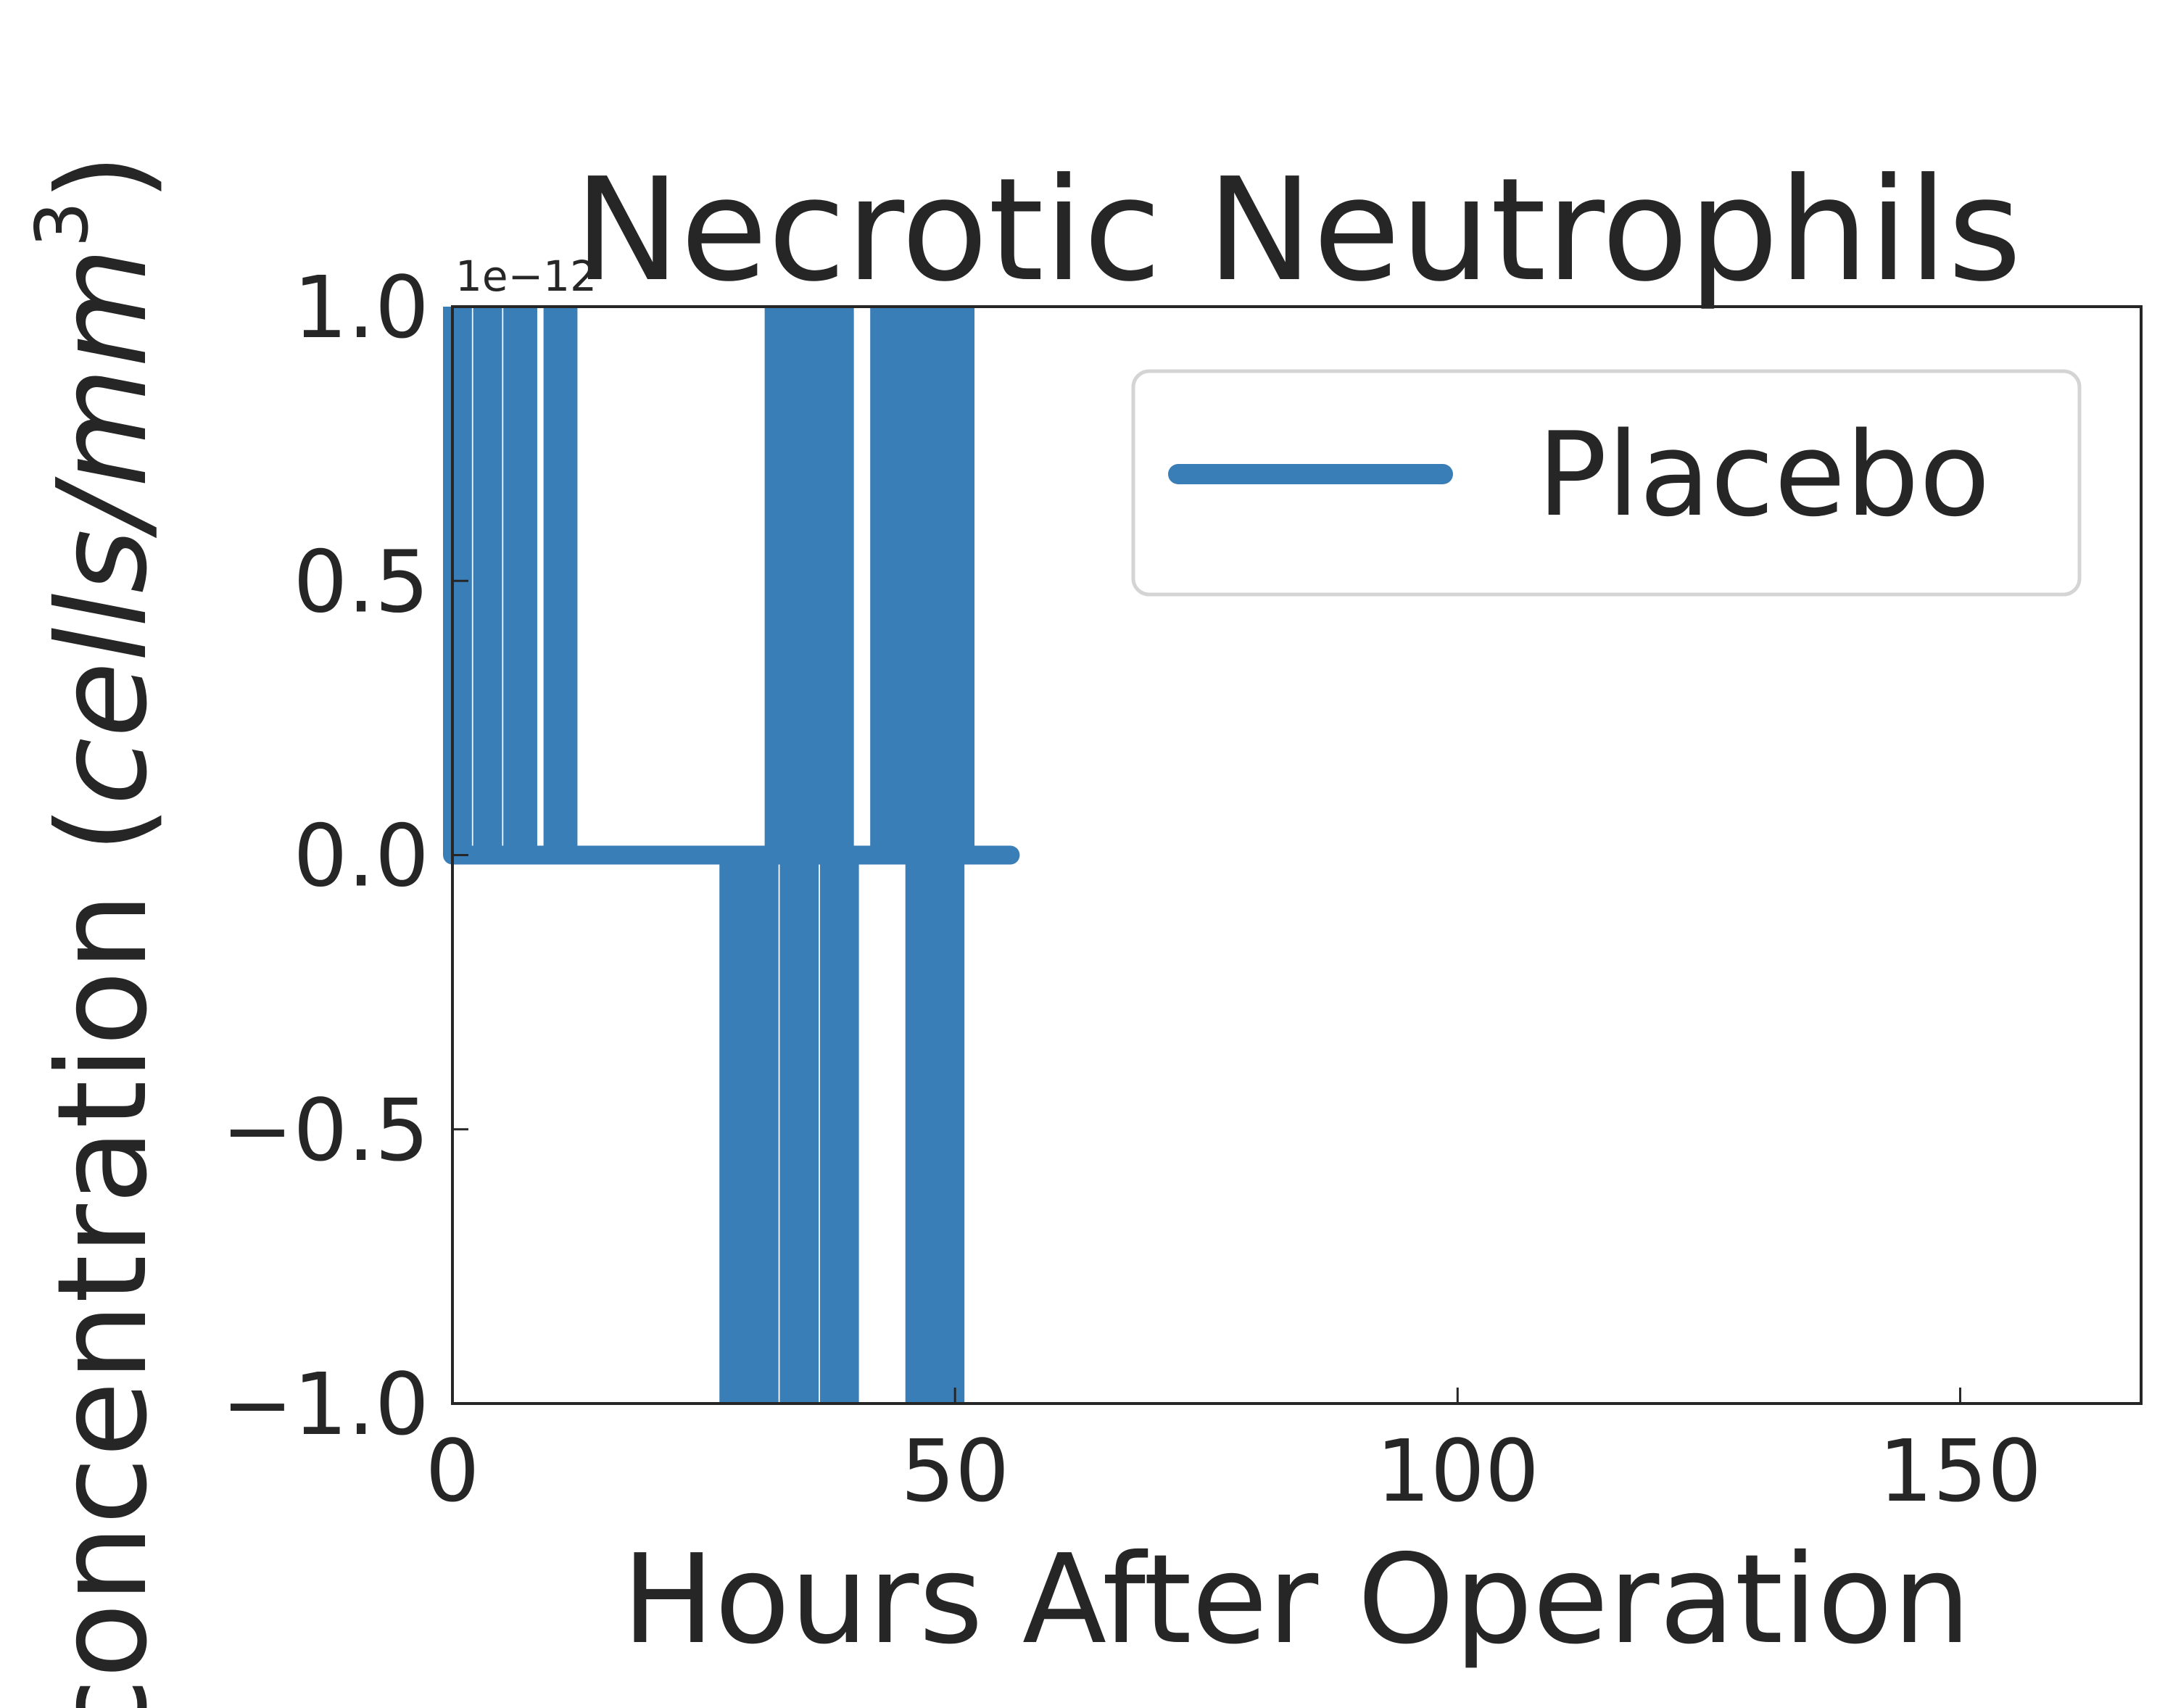 This screenshot has height=1708, width=2173. I want to click on legend: Placebo, so click(1607, 483).